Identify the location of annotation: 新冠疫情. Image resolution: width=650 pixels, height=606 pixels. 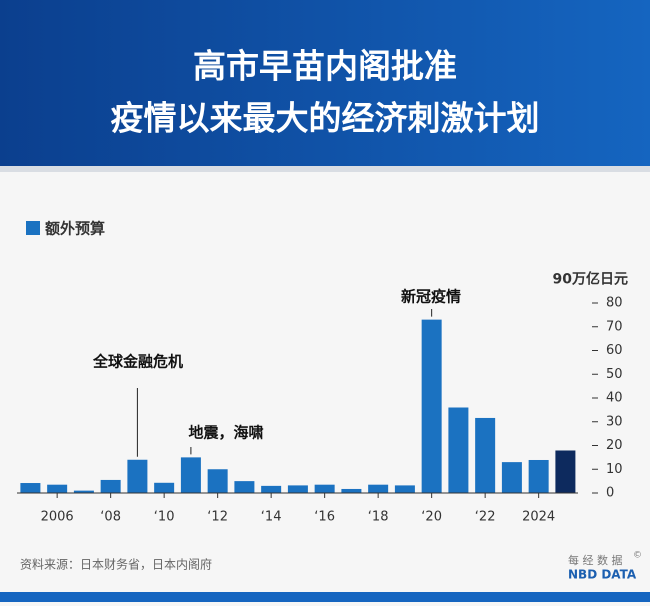
(431, 297).